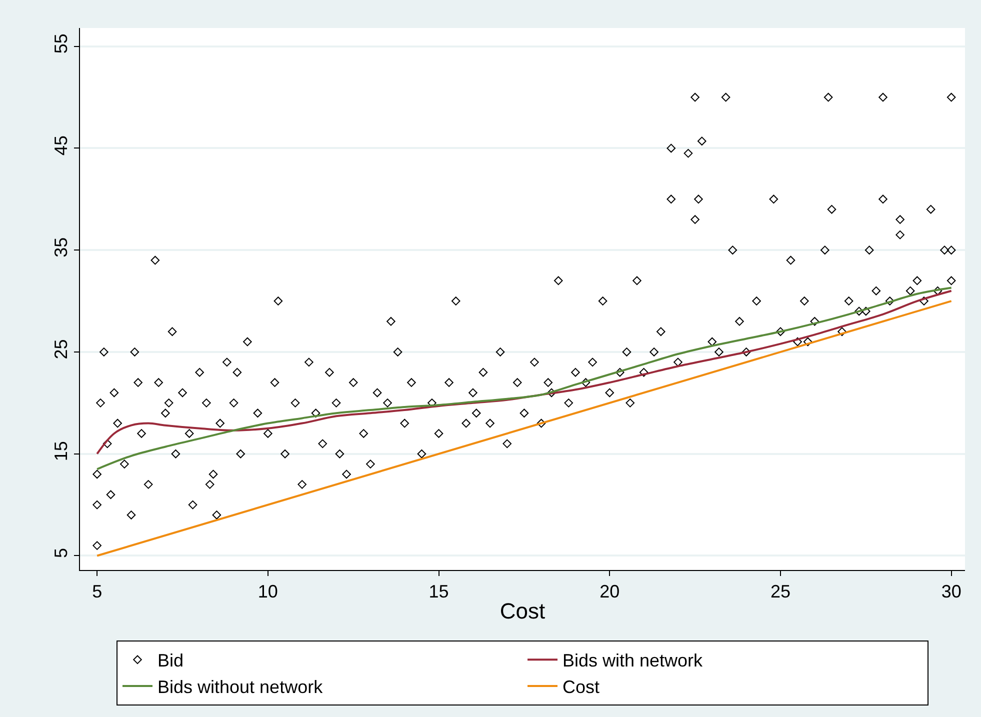 This screenshot has width=981, height=717. What do you see at coordinates (60, 349) in the screenshot?
I see `y-tick-label: 25` at bounding box center [60, 349].